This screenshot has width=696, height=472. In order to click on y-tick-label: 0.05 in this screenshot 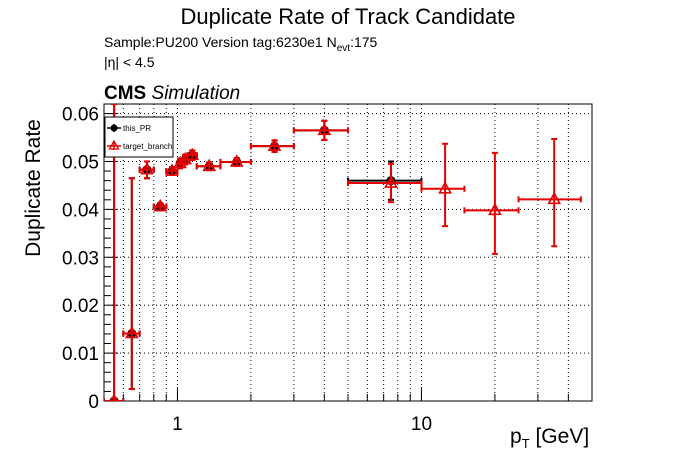, I will do `click(80, 162)`.